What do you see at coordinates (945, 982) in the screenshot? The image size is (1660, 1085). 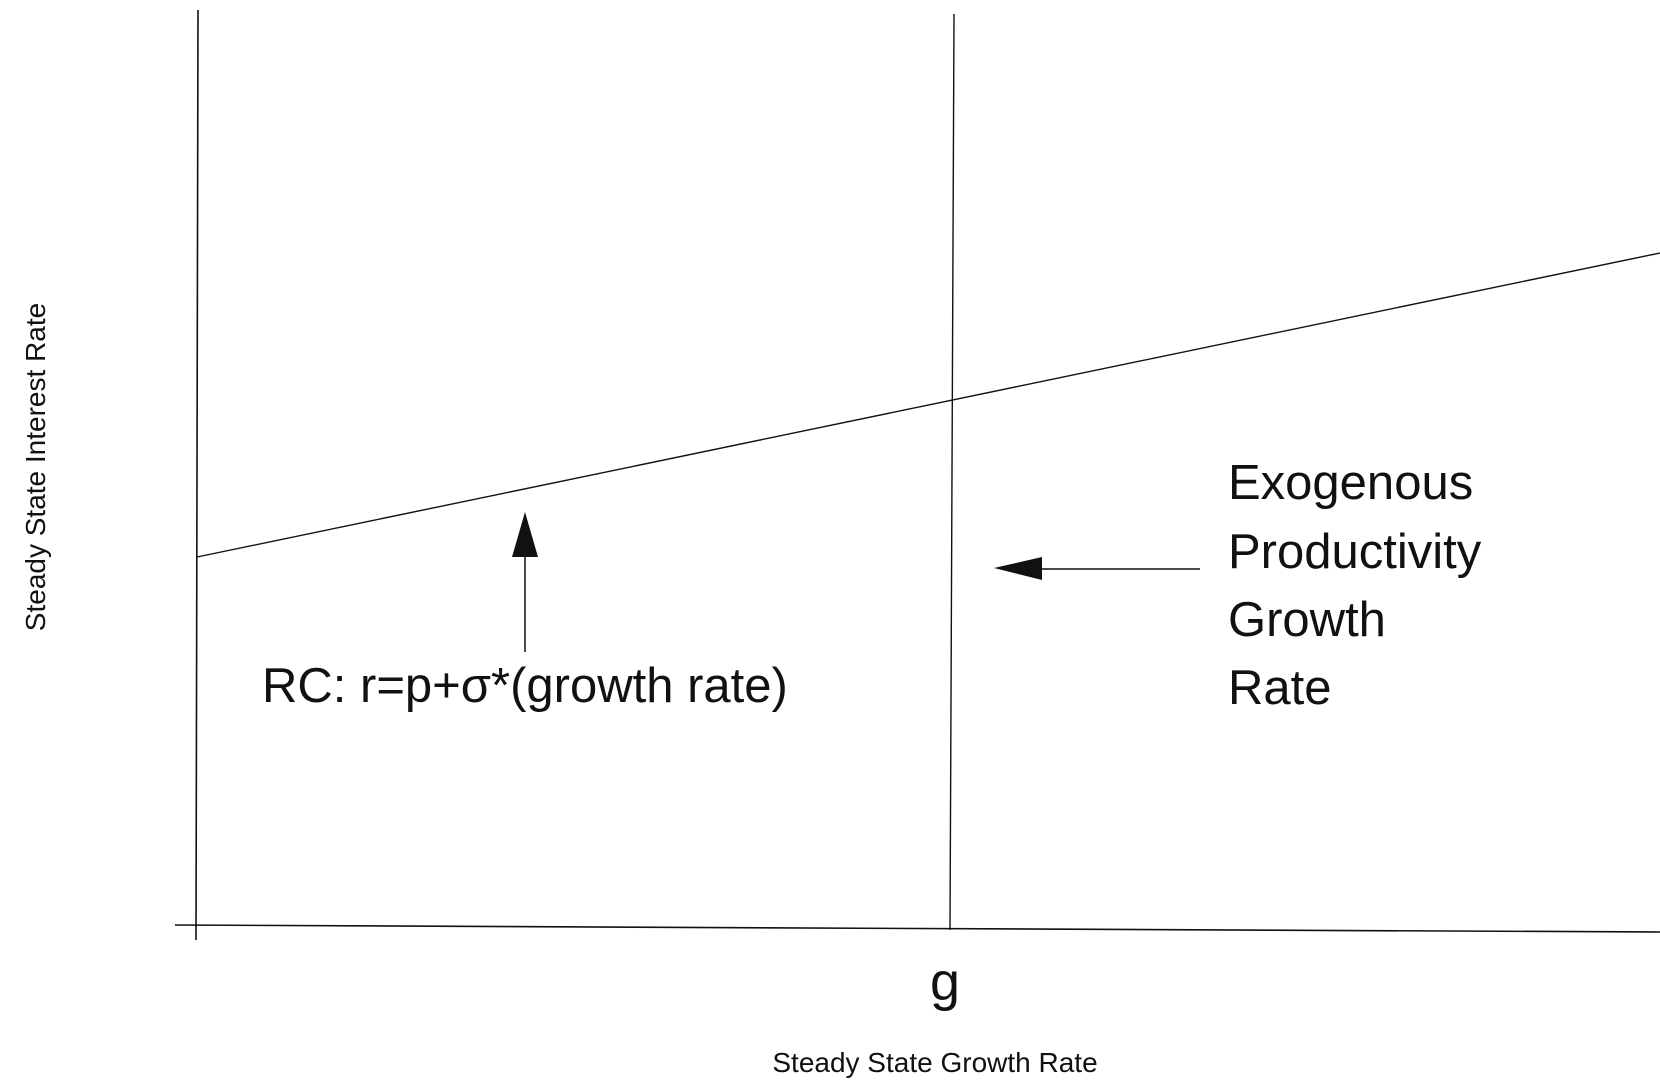 I see `x-marker-g: g` at bounding box center [945, 982].